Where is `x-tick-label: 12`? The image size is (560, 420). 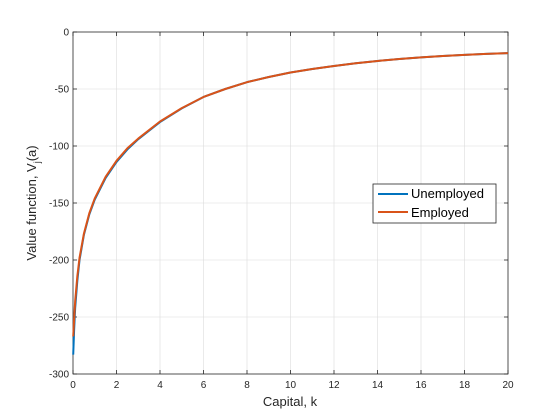
x-tick-label: 12 is located at coordinates (334, 385).